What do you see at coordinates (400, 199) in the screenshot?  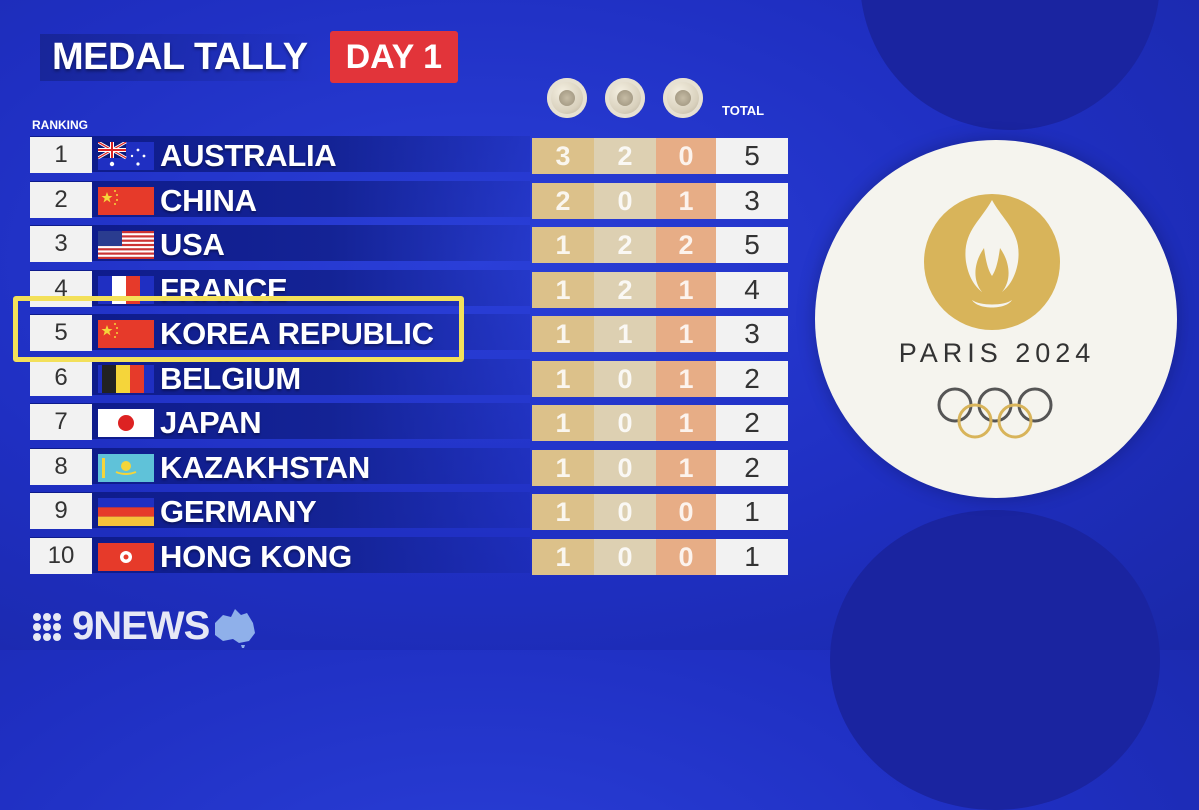 I see `table-row: 2 CHINA 2 0 1 3` at bounding box center [400, 199].